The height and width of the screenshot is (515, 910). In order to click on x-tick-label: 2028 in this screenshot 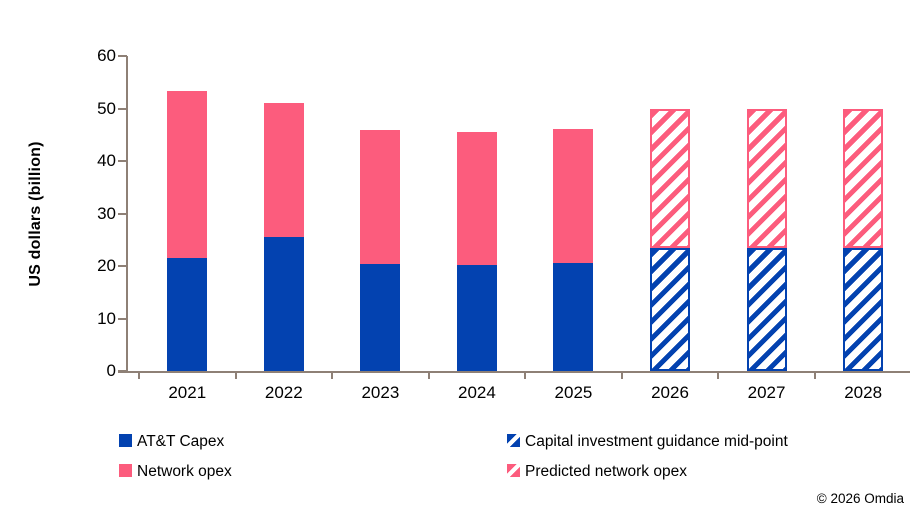, I will do `click(863, 392)`.